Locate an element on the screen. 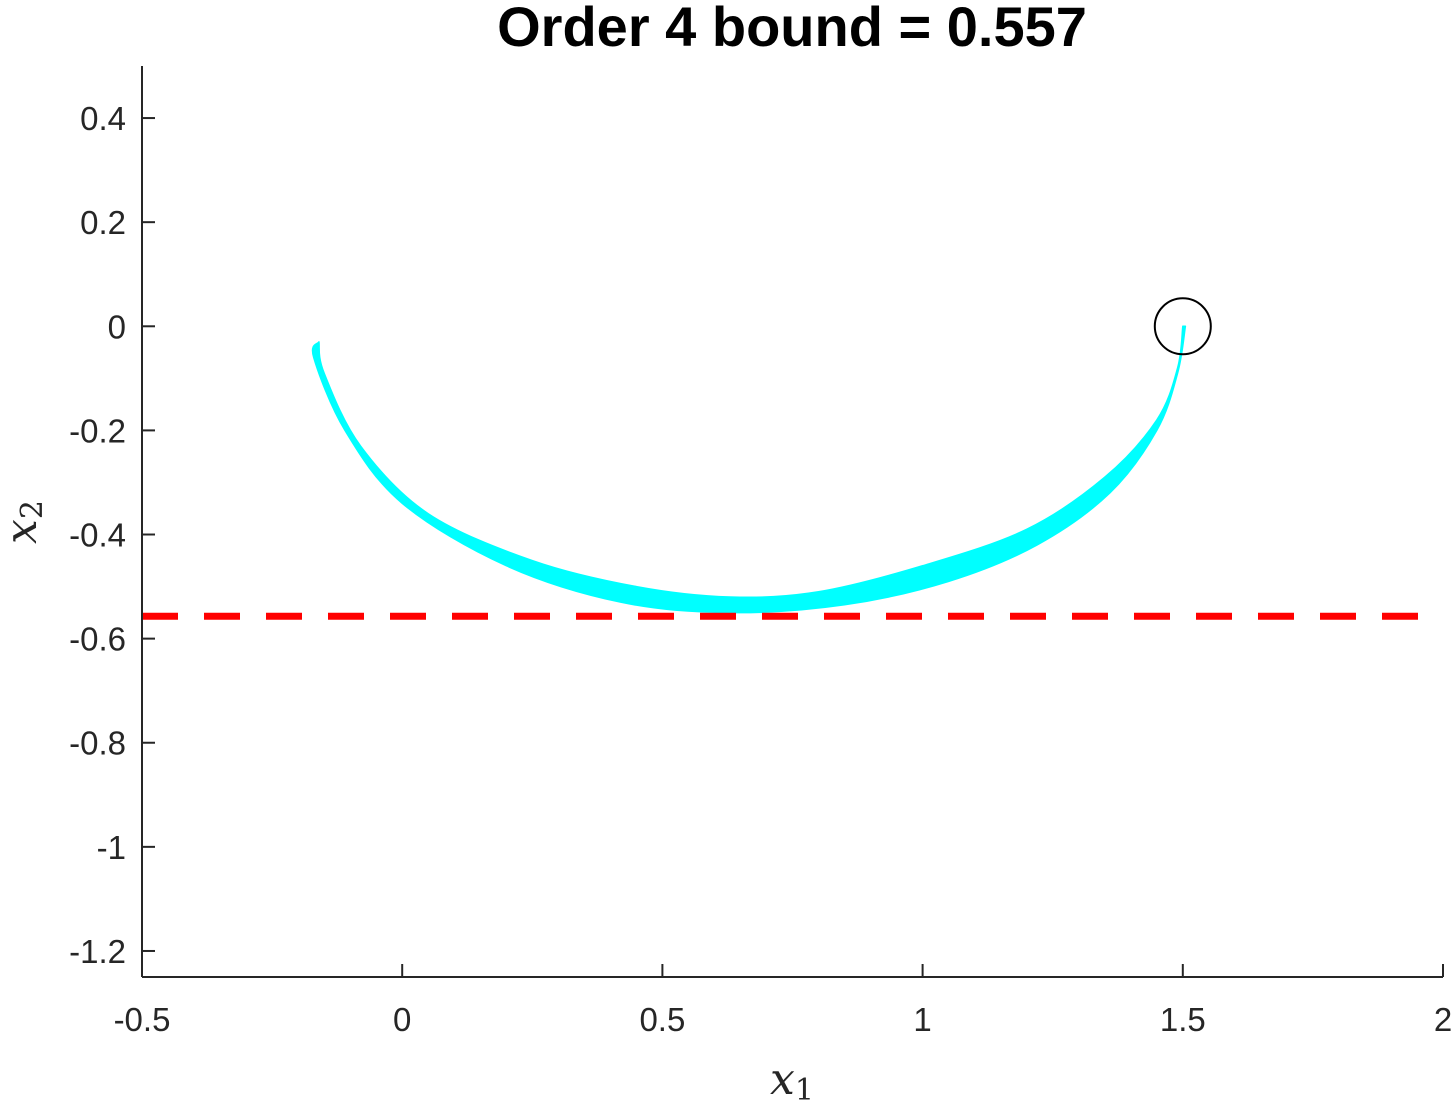  x-tick-label: 2 is located at coordinates (1443, 1019).